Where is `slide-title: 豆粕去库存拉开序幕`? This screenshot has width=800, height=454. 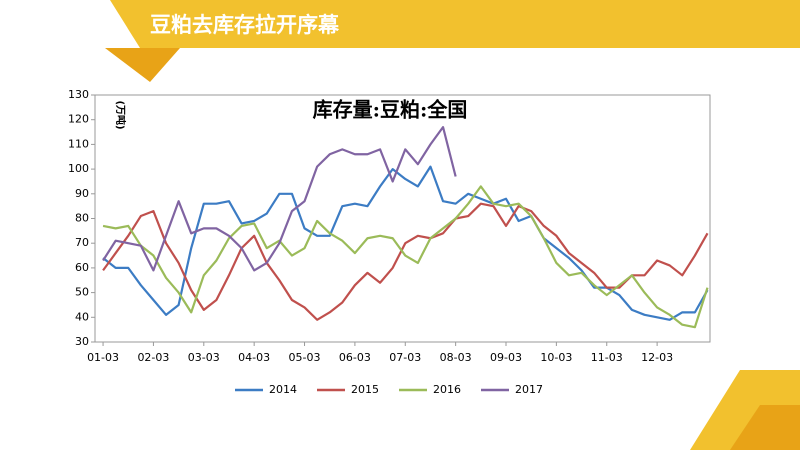 slide-title: 豆粕去库存拉开序幕 is located at coordinates (245, 25).